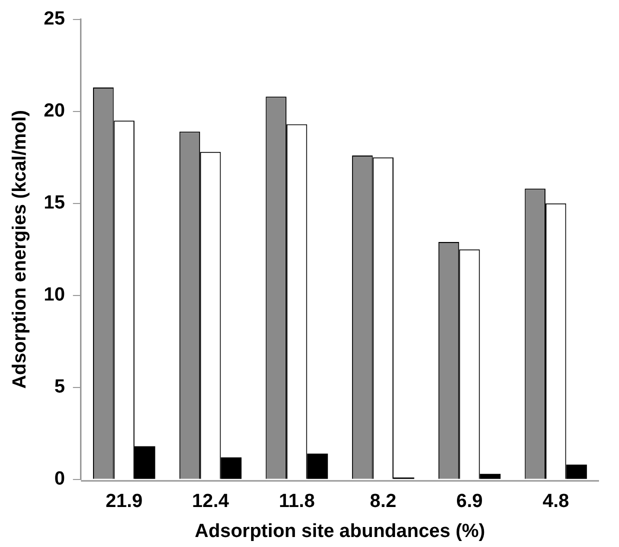  What do you see at coordinates (296, 501) in the screenshot?
I see `x-tick-label: 11.8` at bounding box center [296, 501].